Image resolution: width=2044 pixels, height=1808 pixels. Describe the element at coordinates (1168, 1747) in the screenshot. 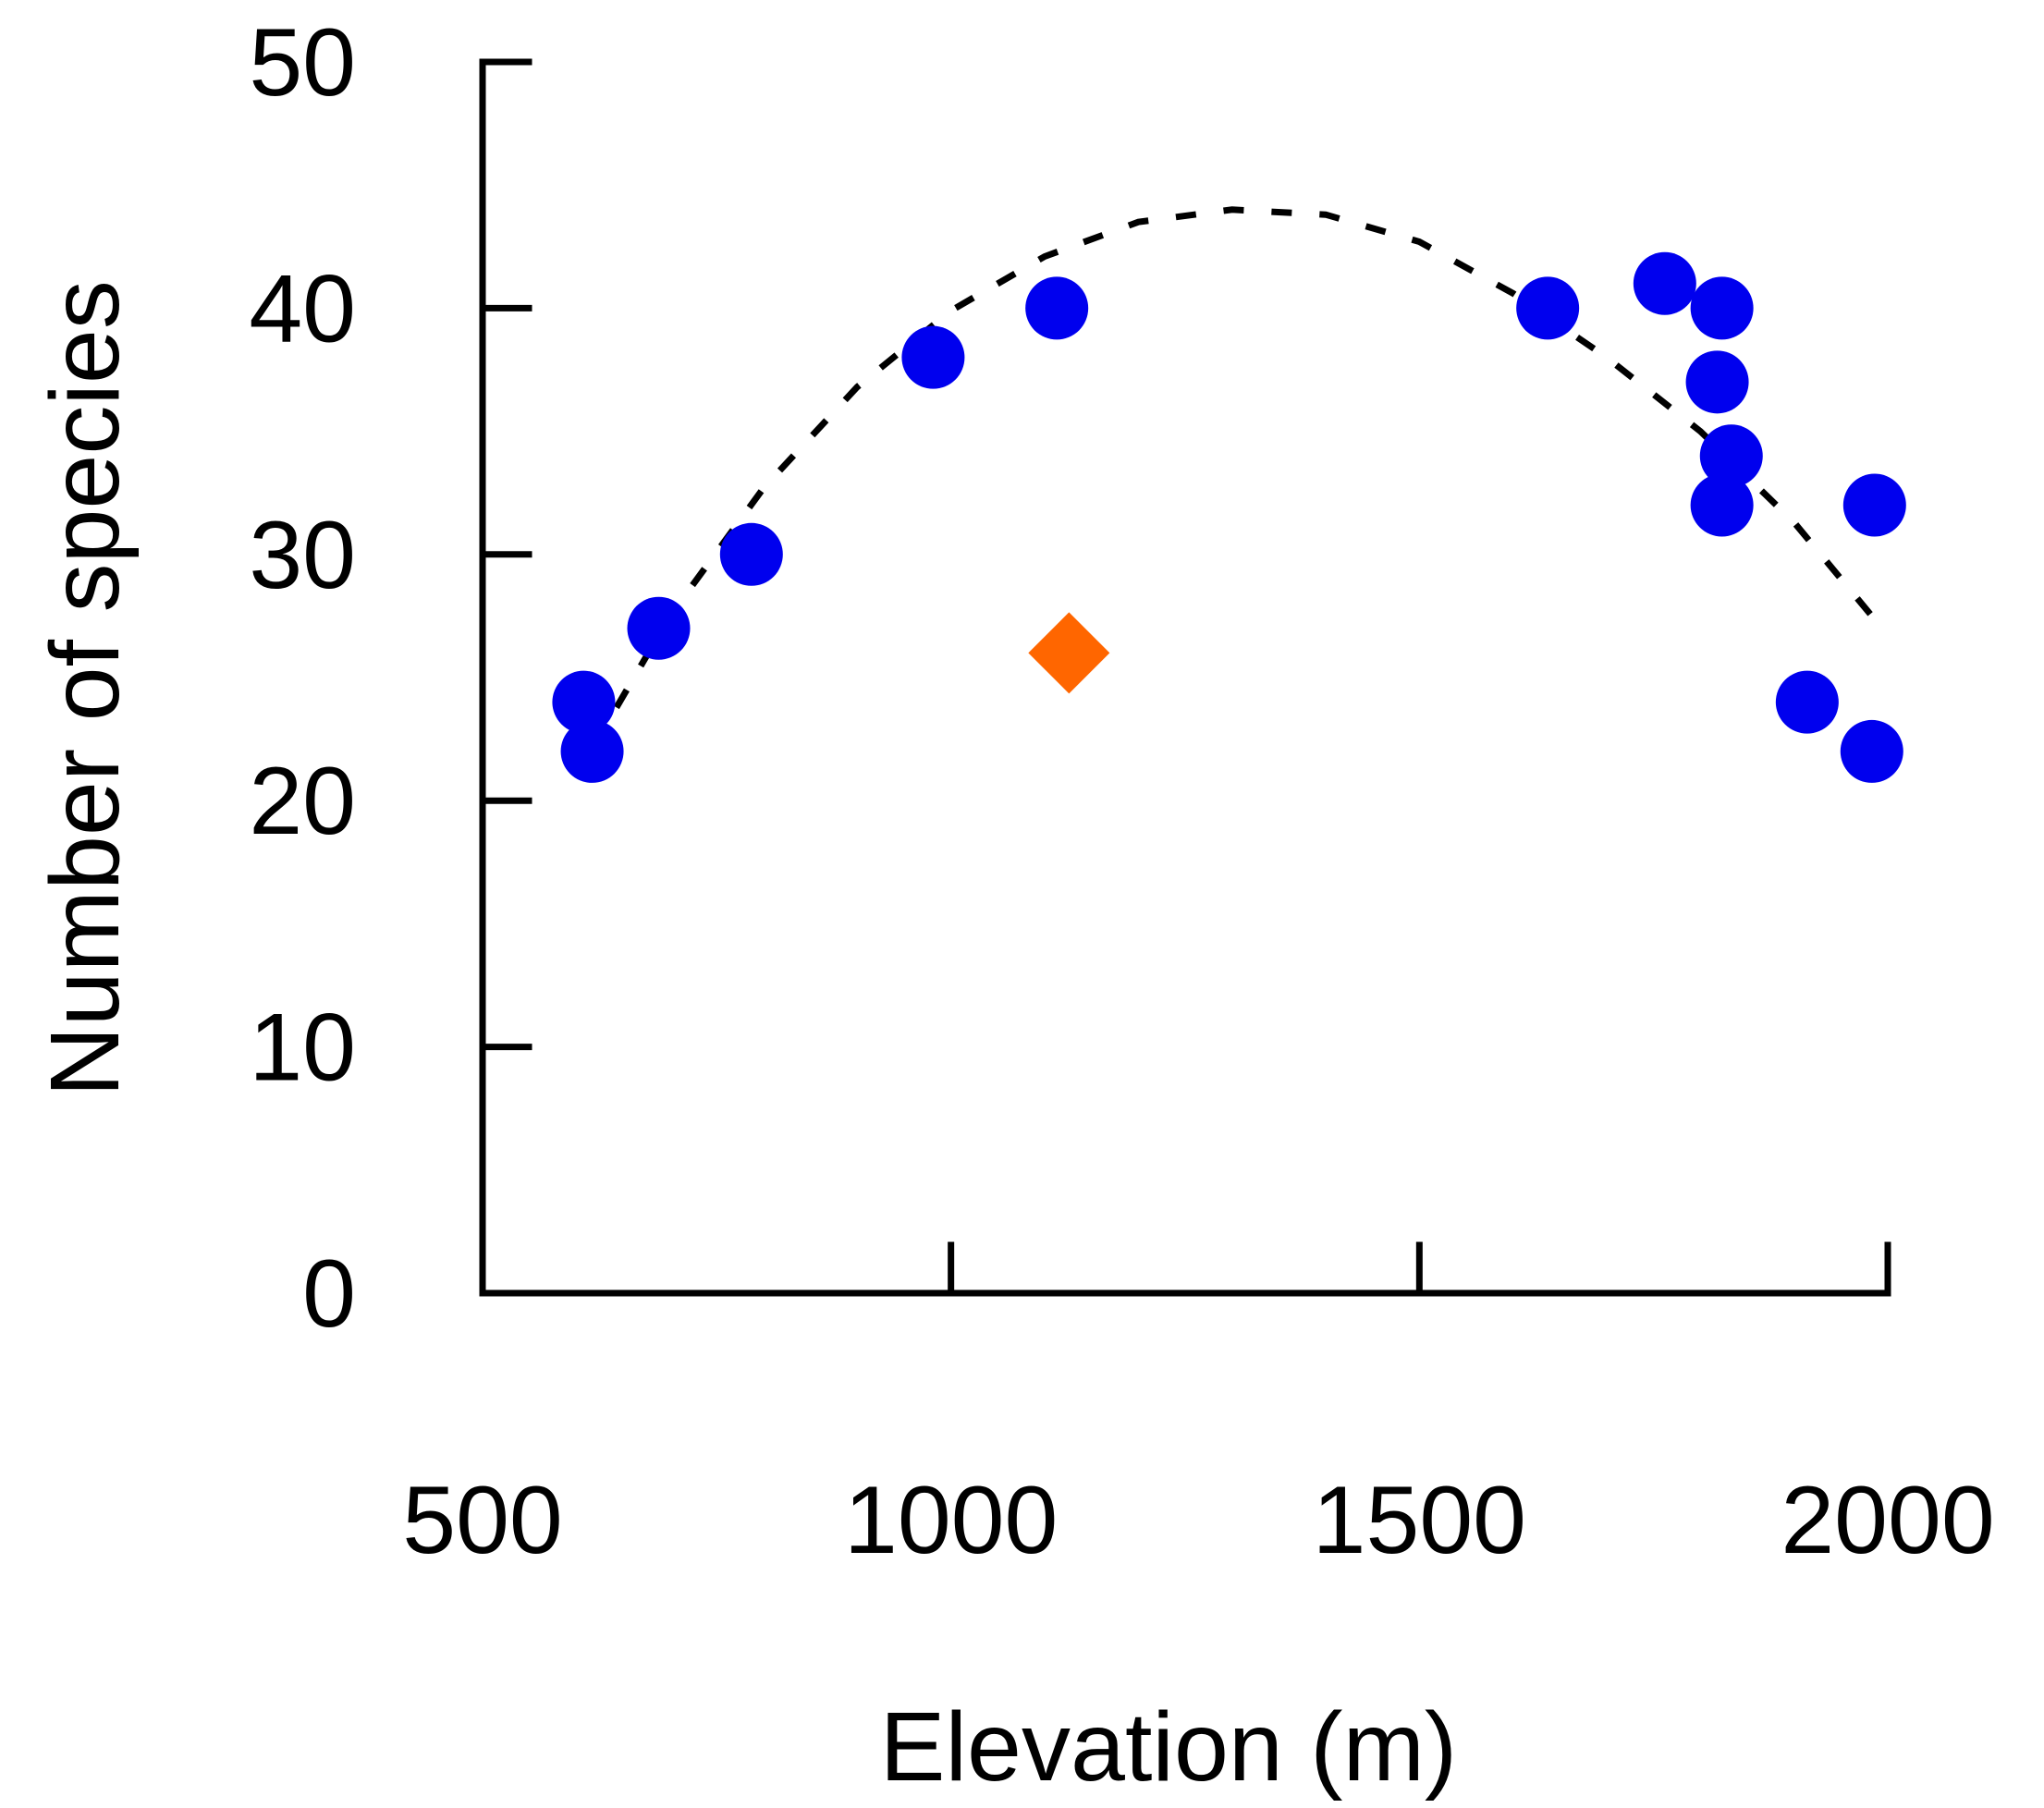

I see `x-axis-label: Elevation (m)` at that location.